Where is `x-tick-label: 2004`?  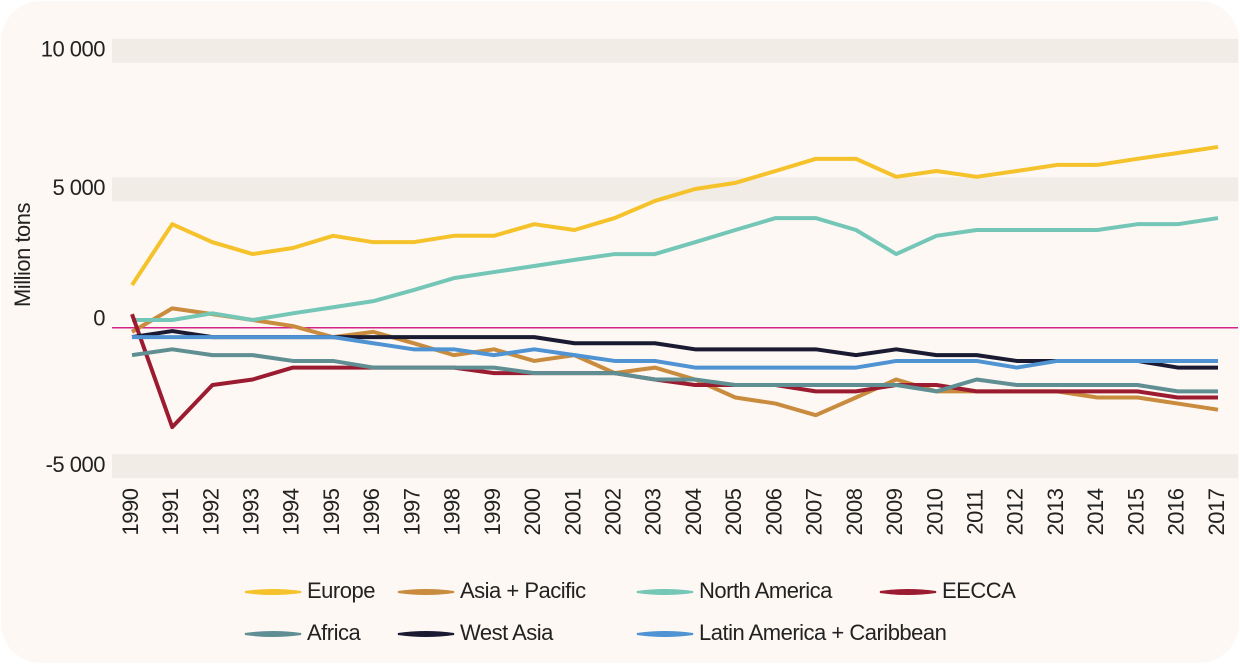
x-tick-label: 2004 is located at coordinates (693, 511).